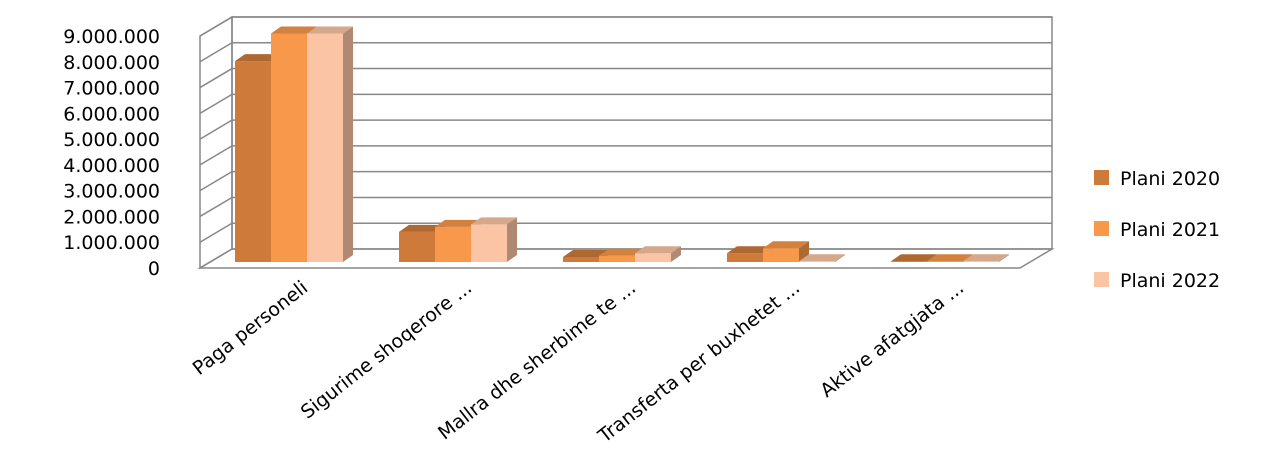 This screenshot has height=470, width=1280. What do you see at coordinates (111, 166) in the screenshot?
I see `y-tick-label: 4.000.000` at bounding box center [111, 166].